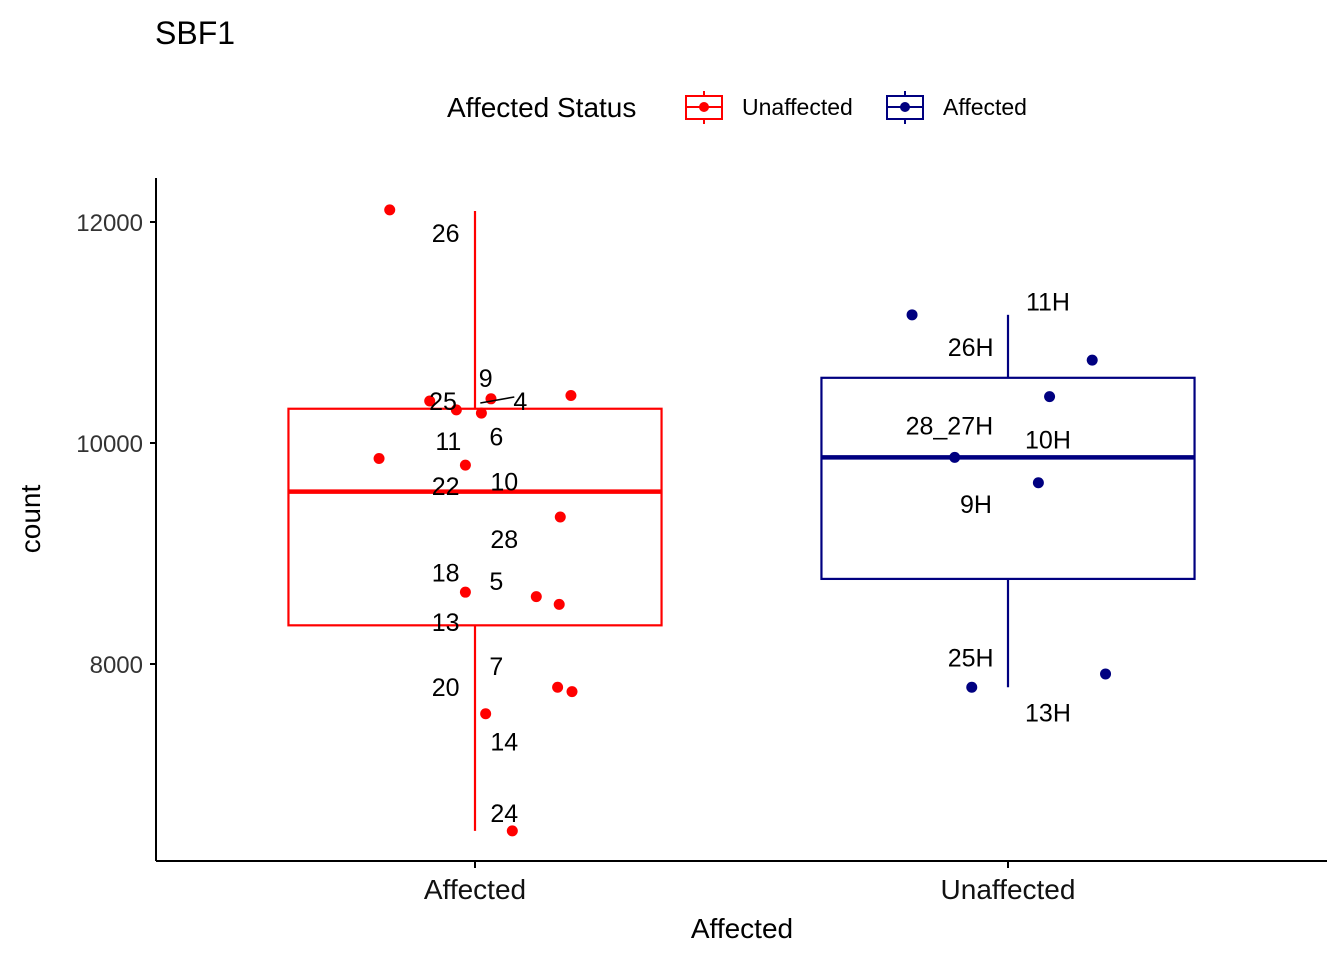 This screenshot has height=960, width=1344. What do you see at coordinates (446, 623) in the screenshot?
I see `point-label: 13` at bounding box center [446, 623].